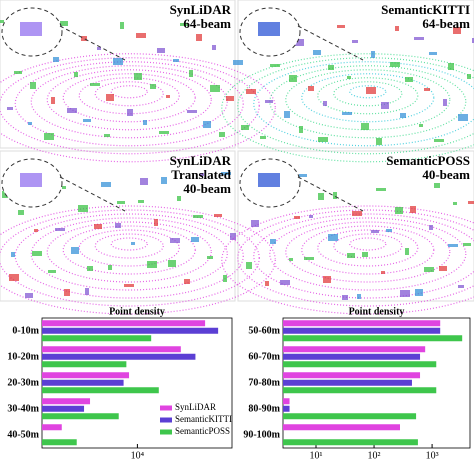 The height and width of the screenshot is (462, 474). What do you see at coordinates (23, 356) in the screenshot?
I see `y-tick-label: 10-20m` at bounding box center [23, 356].